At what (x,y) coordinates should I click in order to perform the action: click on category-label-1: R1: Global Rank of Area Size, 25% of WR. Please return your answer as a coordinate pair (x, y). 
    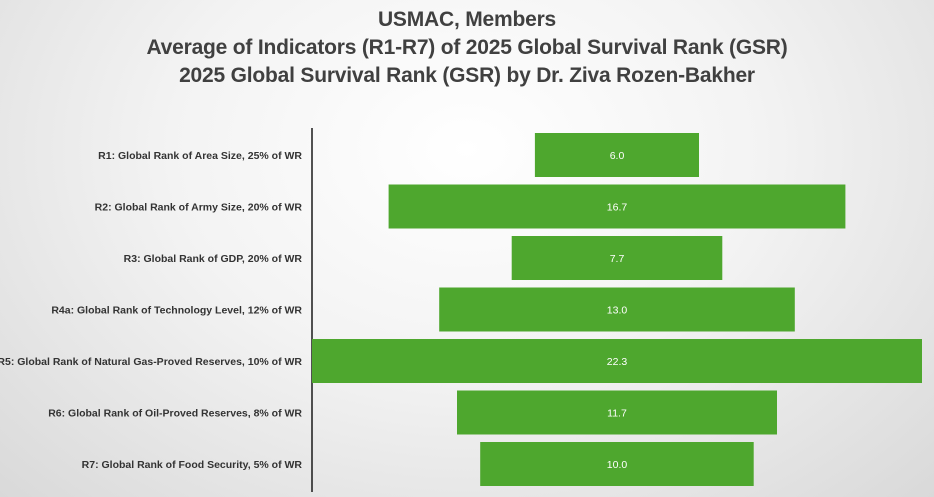
    Looking at the image, I should click on (200, 156).